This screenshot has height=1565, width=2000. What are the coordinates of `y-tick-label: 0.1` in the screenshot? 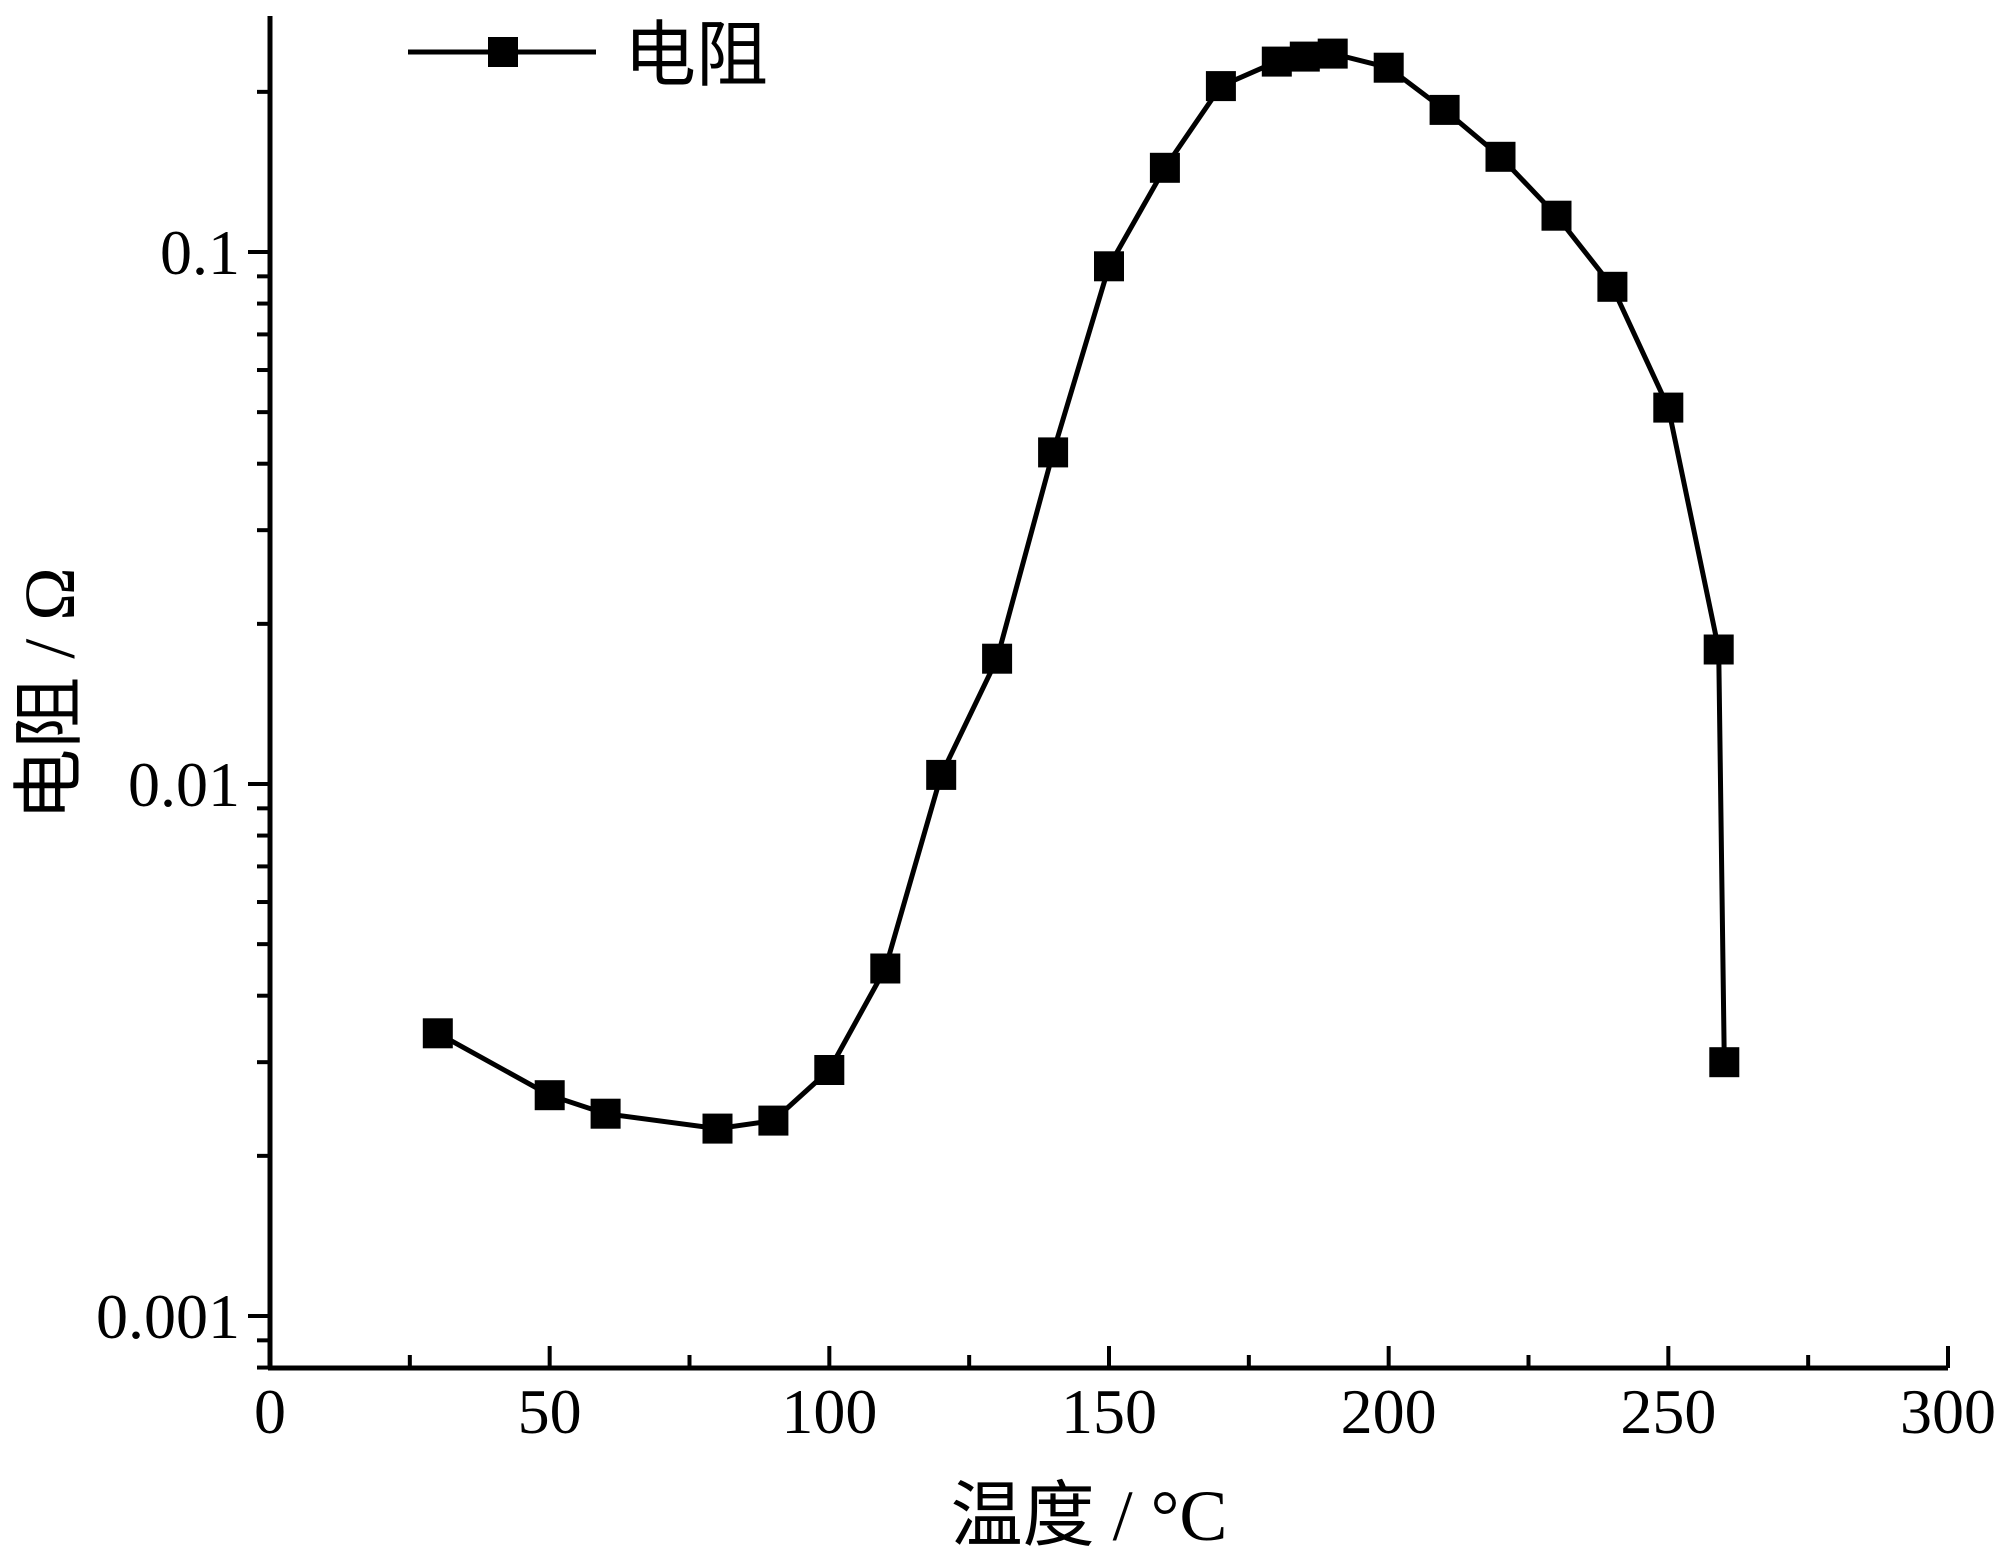 It's located at (200, 252).